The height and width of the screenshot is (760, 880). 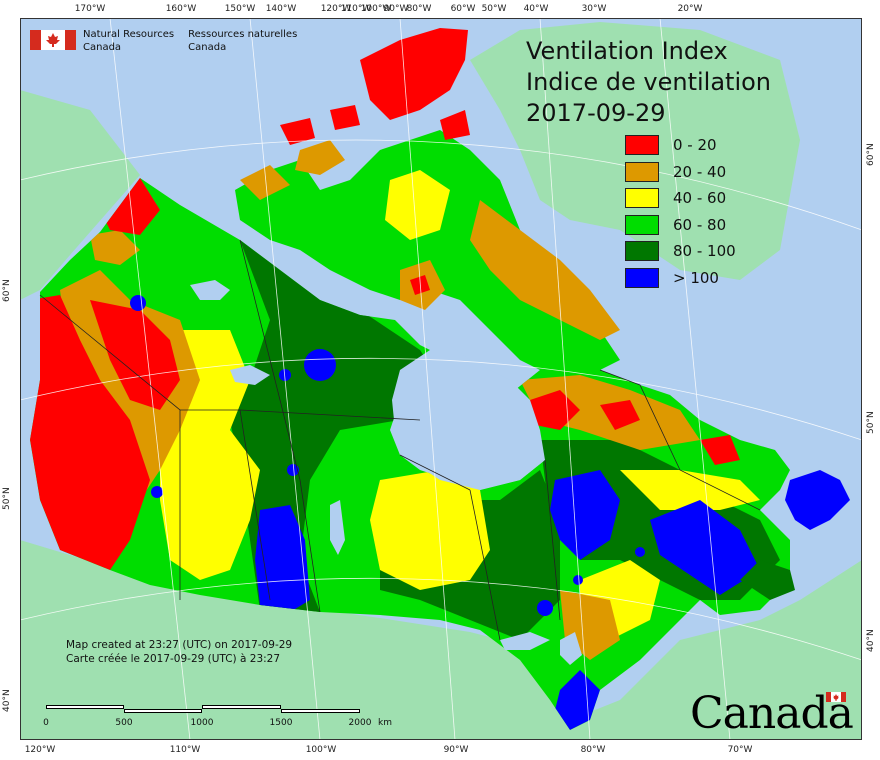 I want to click on legend-label: 40 - 60, so click(x=700, y=198).